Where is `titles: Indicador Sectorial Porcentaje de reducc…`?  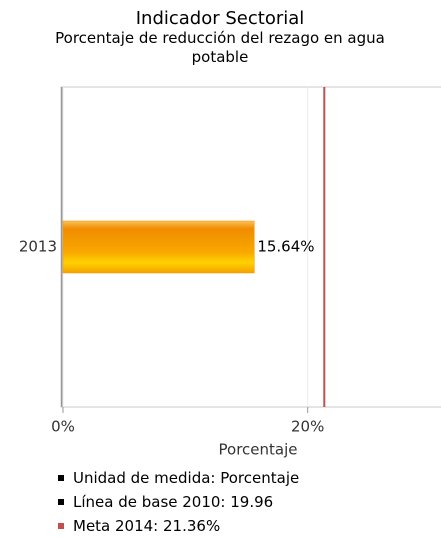 titles: Indicador Sectorial Porcentaje de reducc… is located at coordinates (220, 37).